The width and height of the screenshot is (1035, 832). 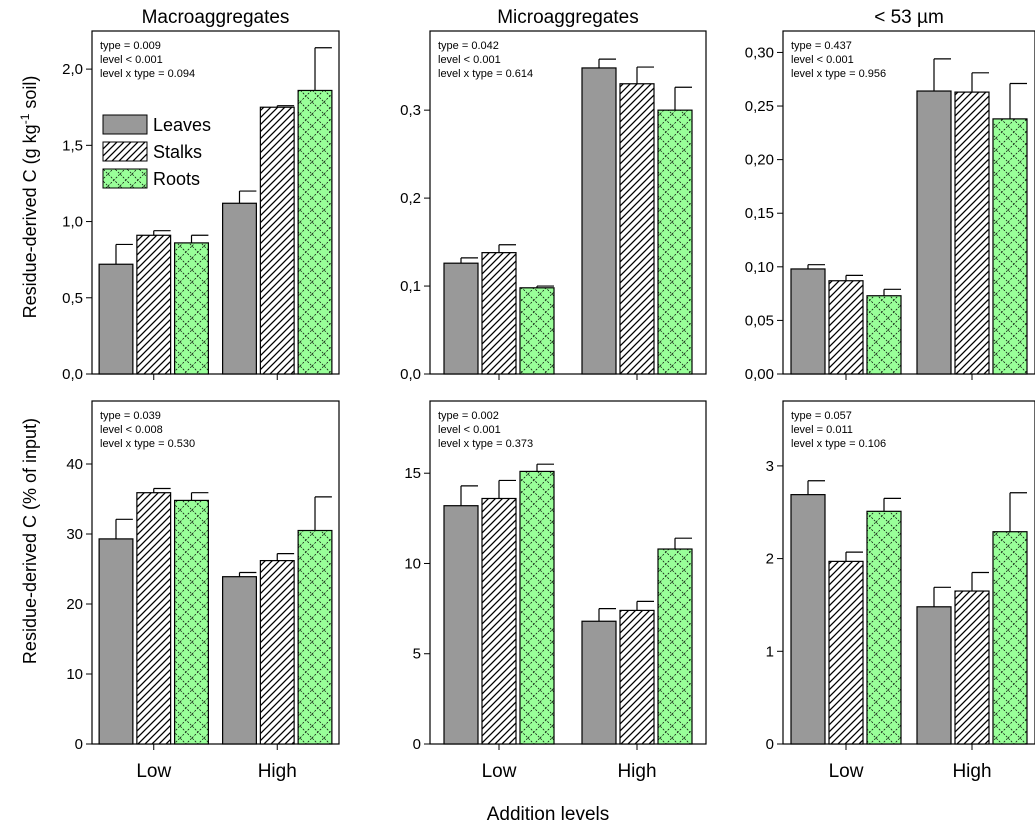 What do you see at coordinates (412, 473) in the screenshot?
I see `y-tick-label: 15` at bounding box center [412, 473].